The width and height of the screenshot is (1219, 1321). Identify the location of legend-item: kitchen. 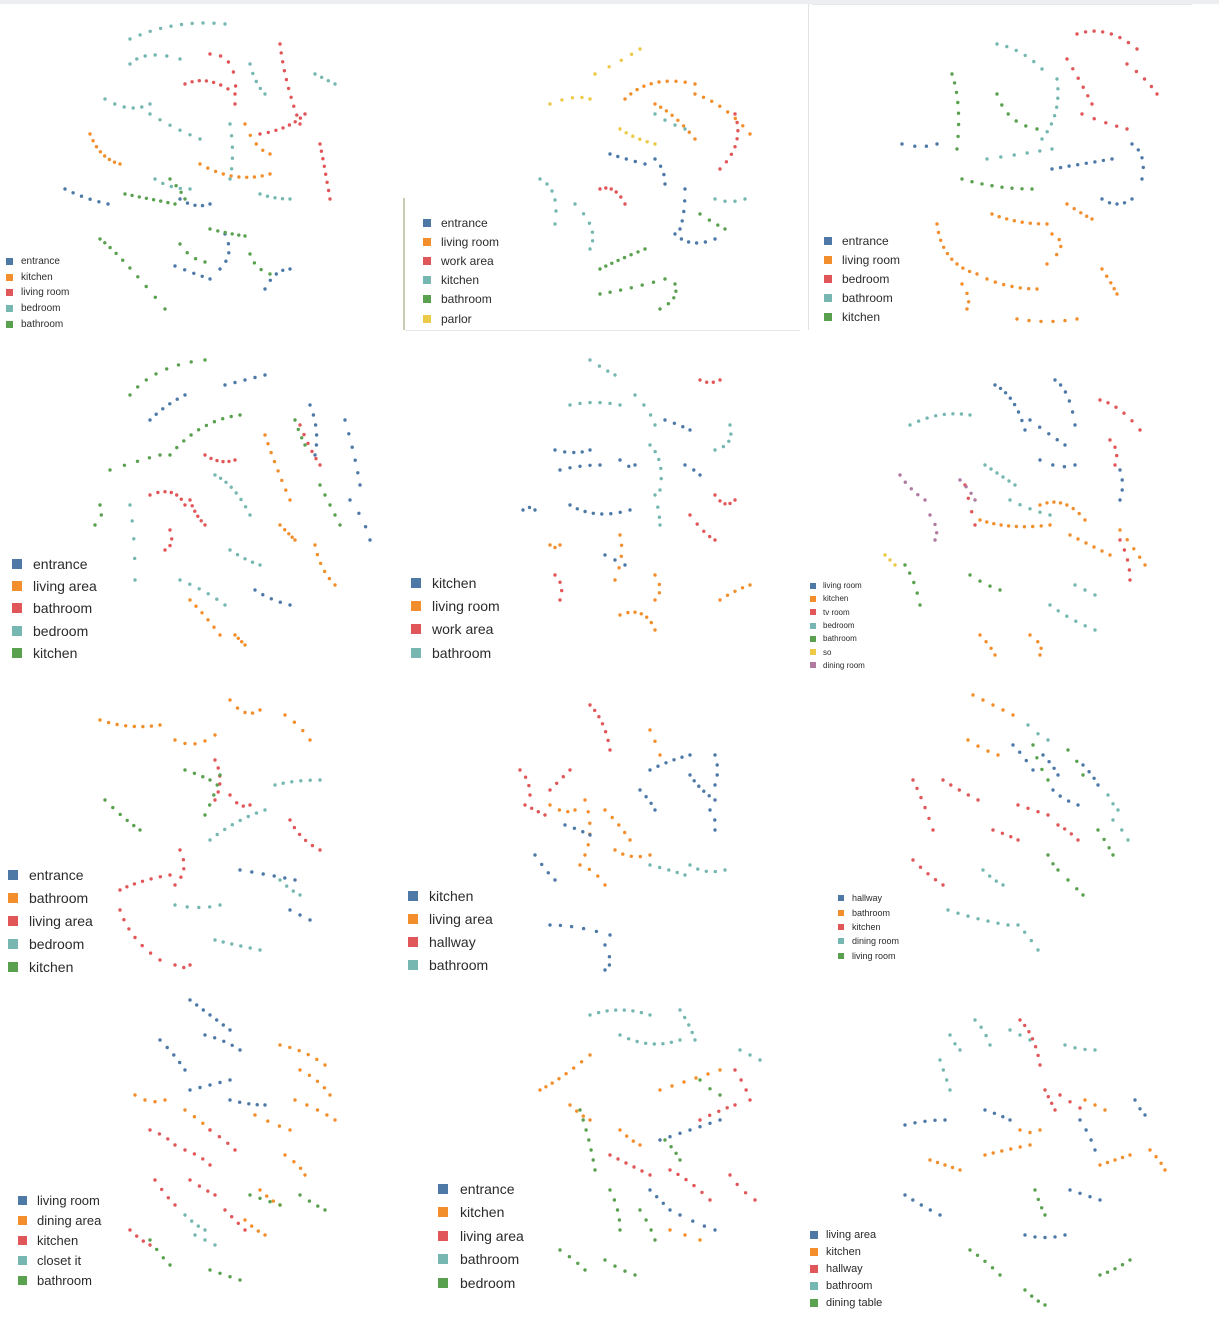
(450, 895).